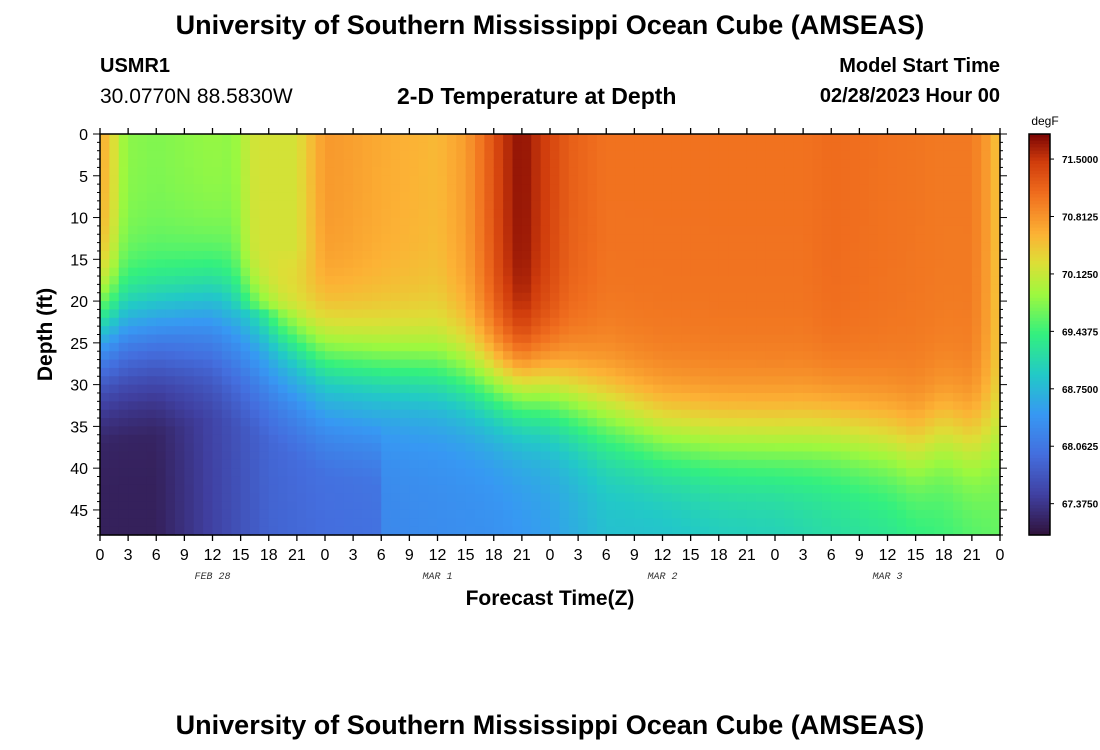 This screenshot has height=750, width=1100. Describe the element at coordinates (79, 260) in the screenshot. I see `y-tick-label: 15` at that location.